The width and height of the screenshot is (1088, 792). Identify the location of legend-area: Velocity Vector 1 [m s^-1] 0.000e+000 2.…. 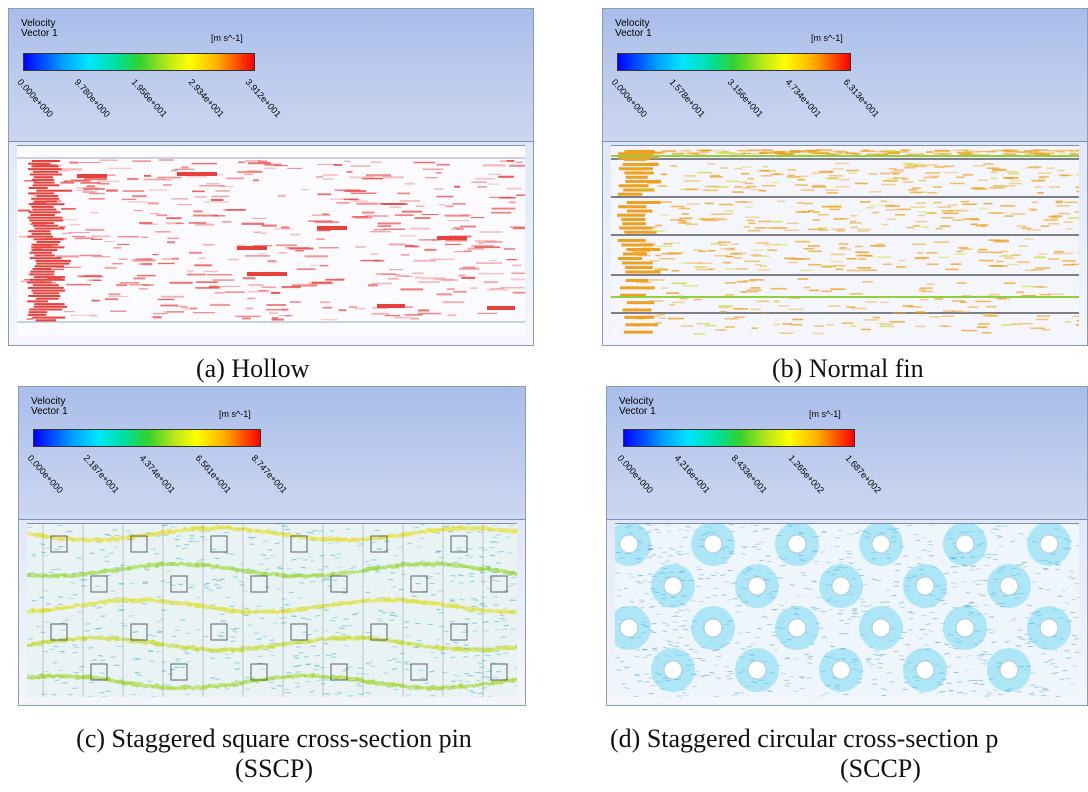
(272, 453).